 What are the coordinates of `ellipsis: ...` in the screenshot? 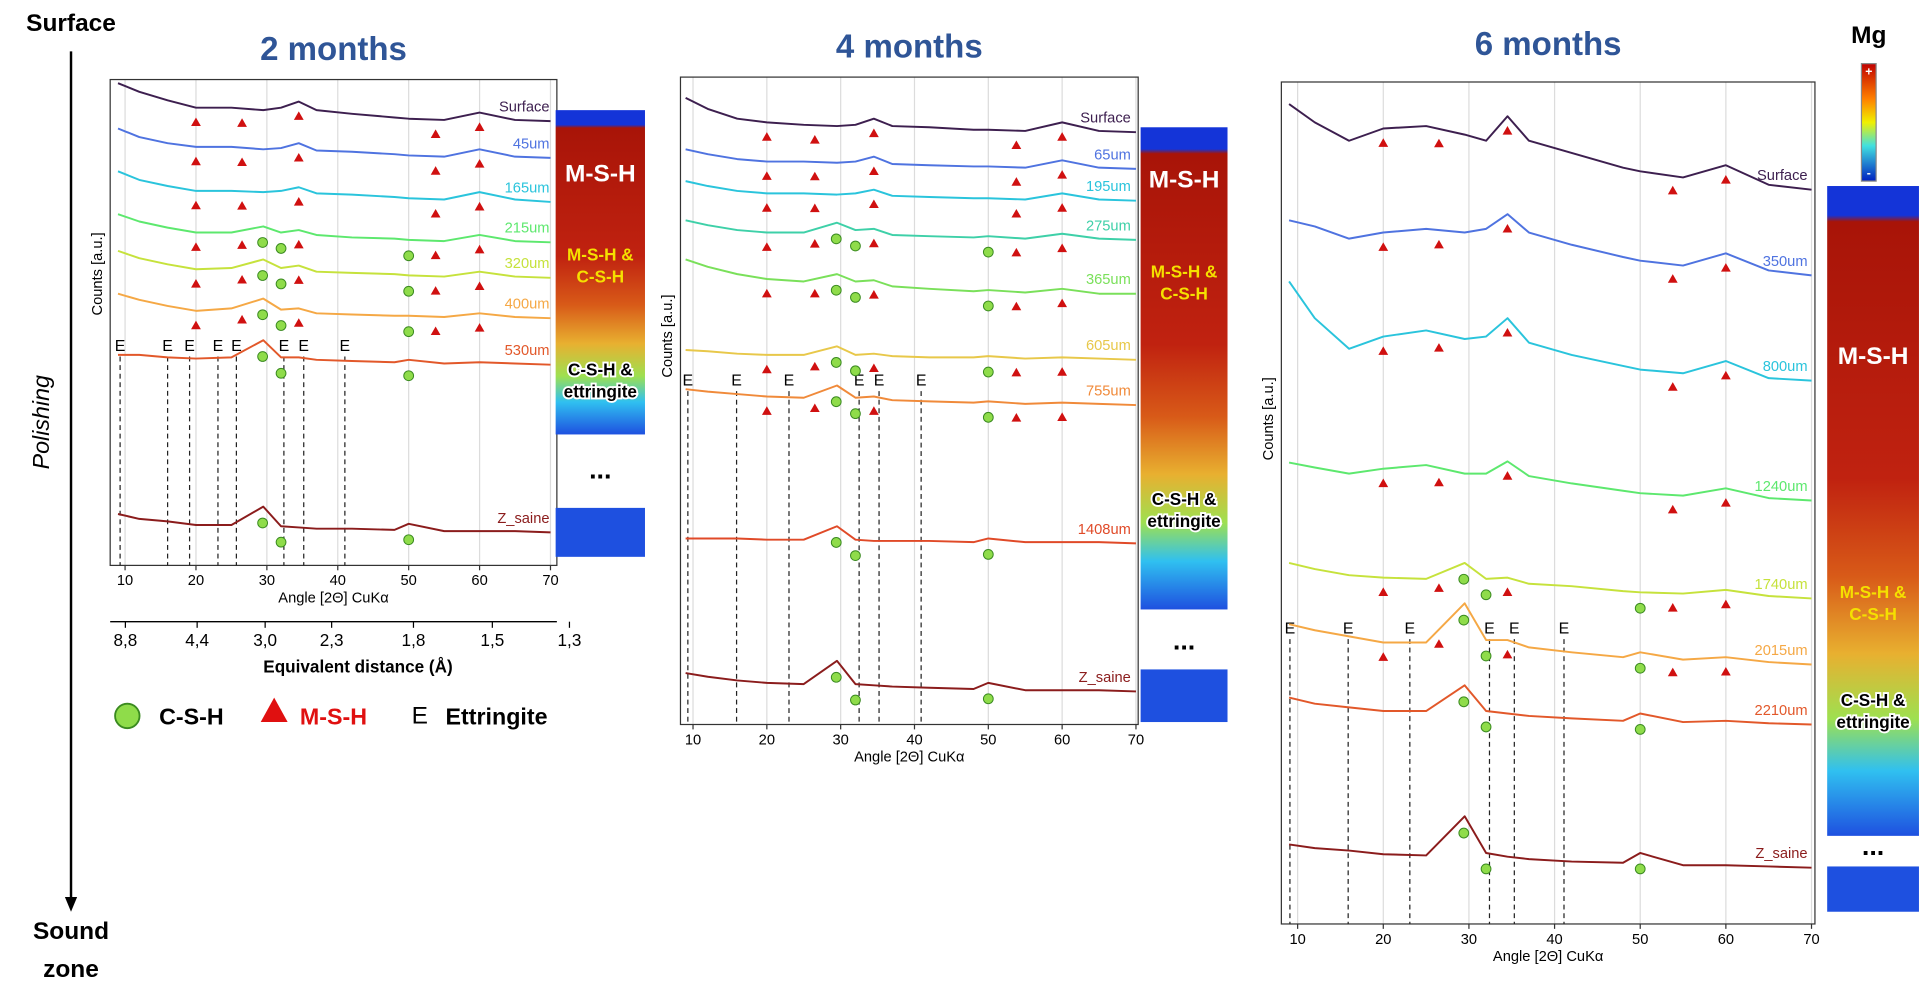 It's located at (1184, 641).